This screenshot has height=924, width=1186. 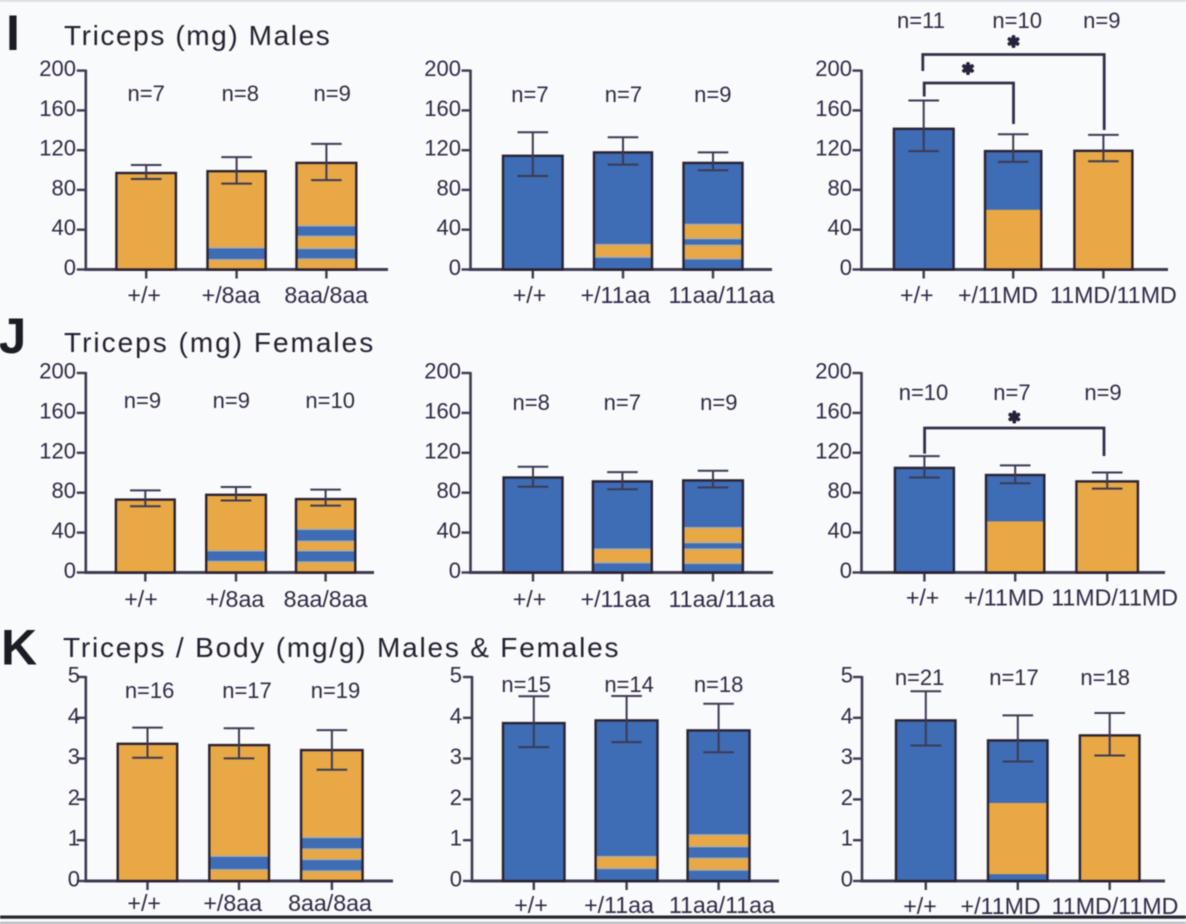 I want to click on svg-text: n=21, so click(x=920, y=677).